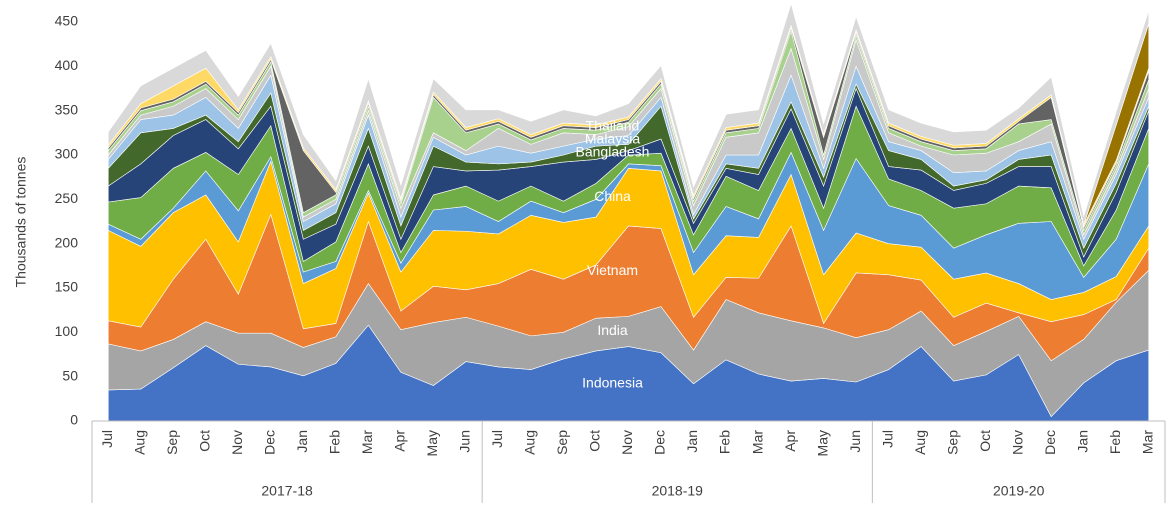 Image resolution: width=1171 pixels, height=508 pixels. Describe the element at coordinates (612, 330) in the screenshot. I see `area-label: India` at that location.